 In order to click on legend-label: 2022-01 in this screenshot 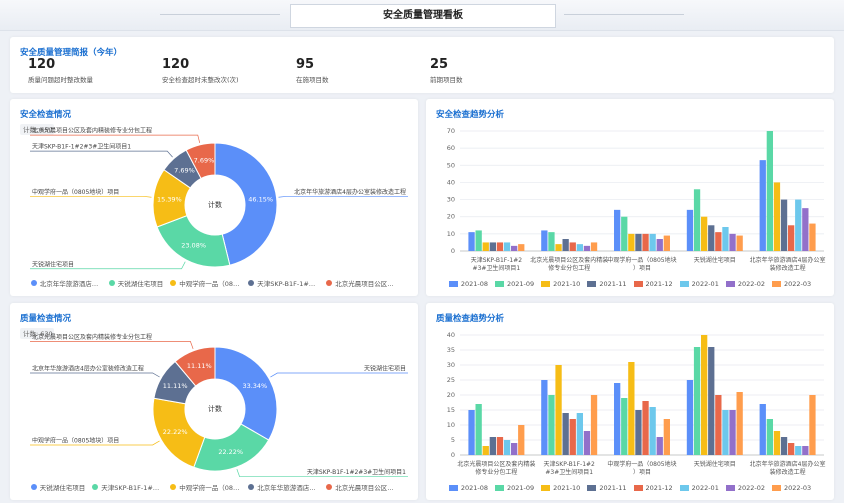, I will do `click(705, 284)`.